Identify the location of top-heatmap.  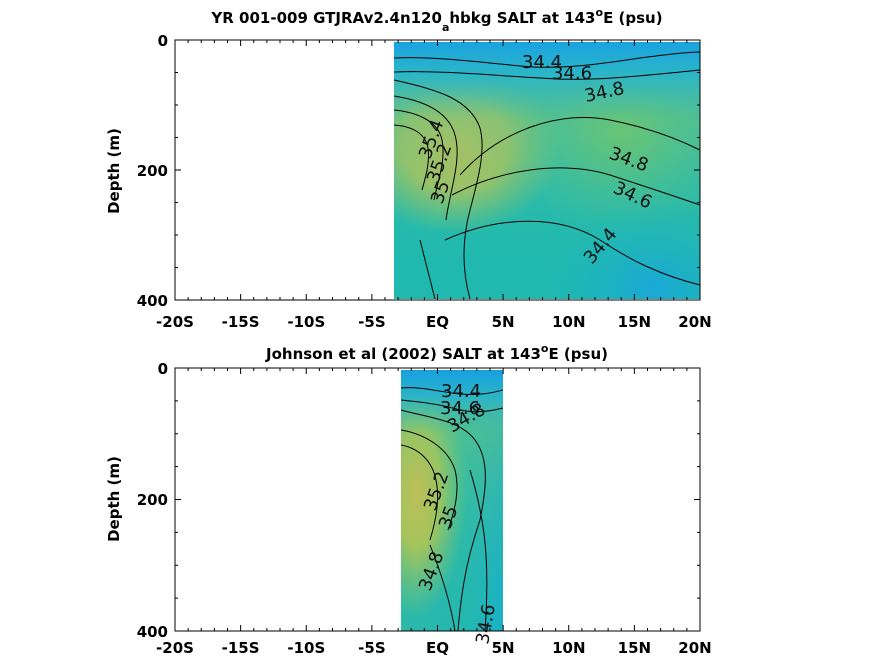
(547, 170).